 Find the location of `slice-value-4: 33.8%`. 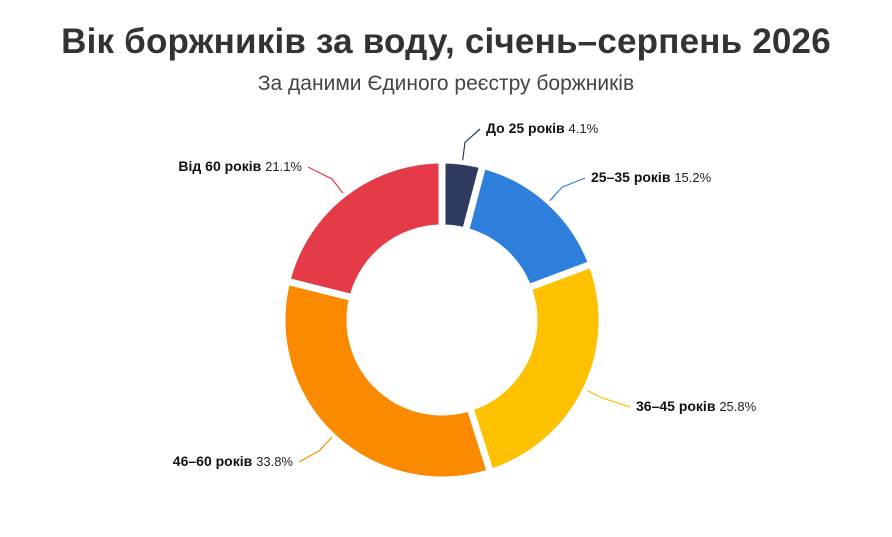

slice-value-4: 33.8% is located at coordinates (274, 461).